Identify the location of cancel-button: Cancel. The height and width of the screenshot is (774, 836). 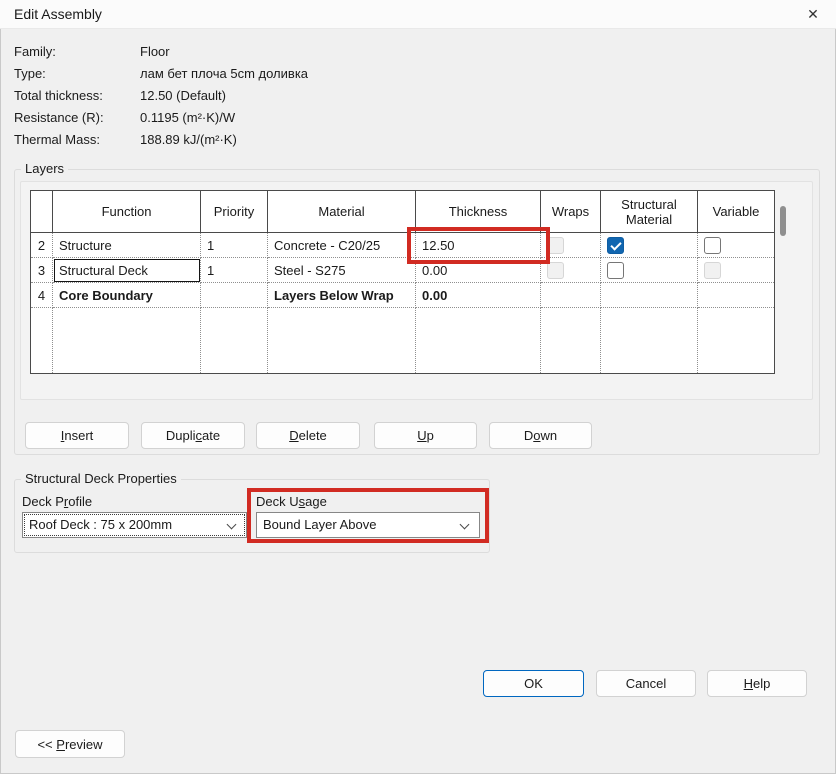
(646, 683).